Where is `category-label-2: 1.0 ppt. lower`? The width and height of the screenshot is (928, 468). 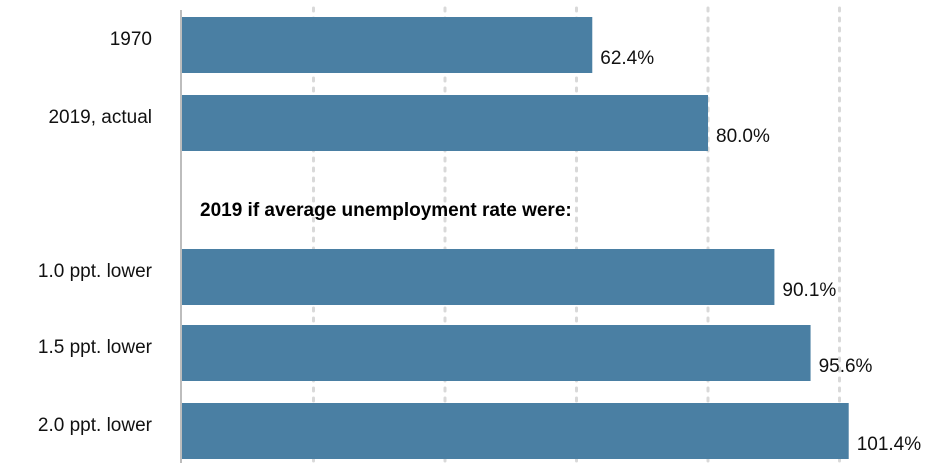
category-label-2: 1.0 ppt. lower is located at coordinates (95, 271).